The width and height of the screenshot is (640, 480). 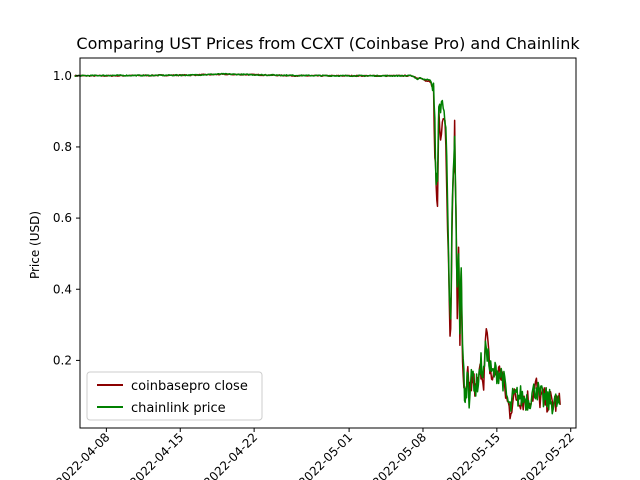 I want to click on legend-label-coinbasepro: coinbasepro close, so click(x=189, y=386).